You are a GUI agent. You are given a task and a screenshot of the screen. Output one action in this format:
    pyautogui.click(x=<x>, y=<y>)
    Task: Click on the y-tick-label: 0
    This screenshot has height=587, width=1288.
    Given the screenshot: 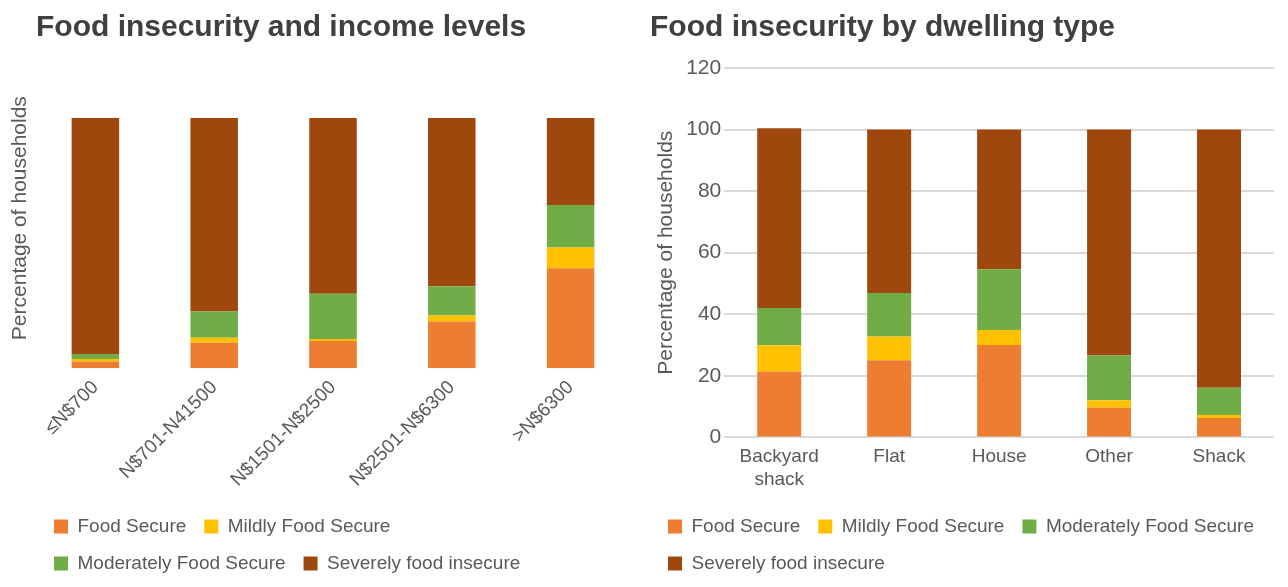 What is the action you would take?
    pyautogui.click(x=715, y=436)
    